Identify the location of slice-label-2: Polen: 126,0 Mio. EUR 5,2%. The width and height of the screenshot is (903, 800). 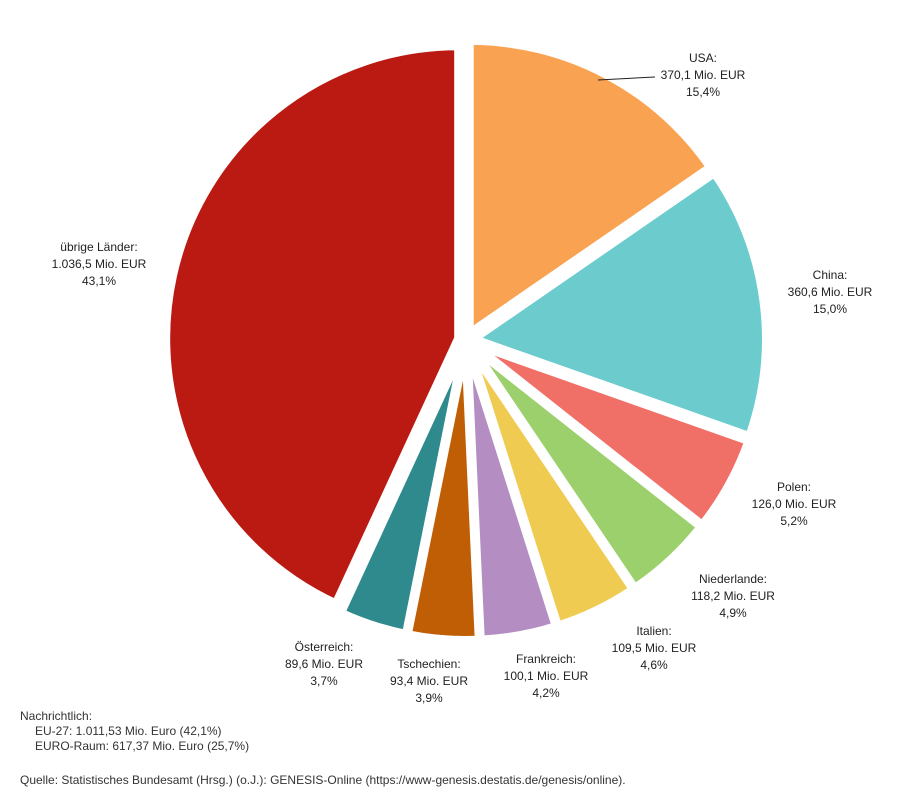
(794, 504).